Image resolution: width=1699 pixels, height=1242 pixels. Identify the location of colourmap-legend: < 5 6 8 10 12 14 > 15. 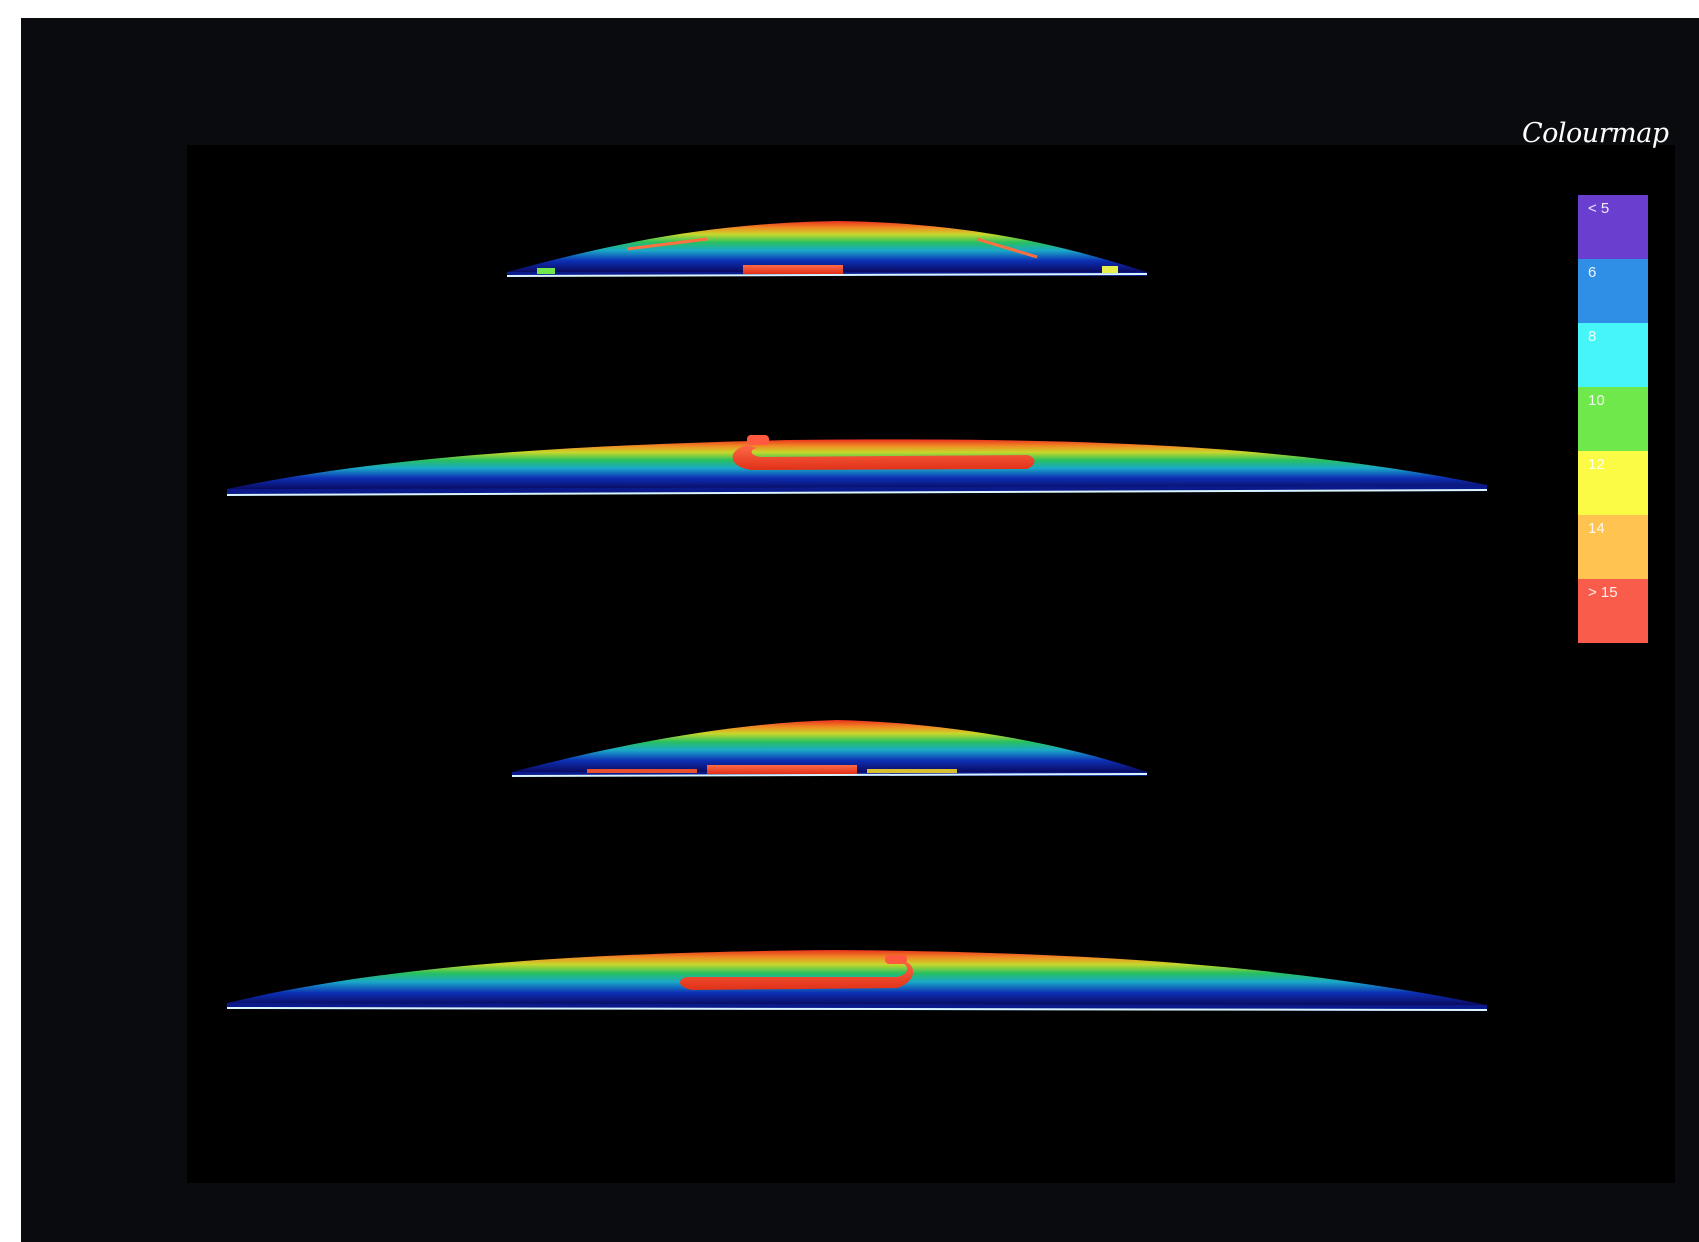
(1613, 419).